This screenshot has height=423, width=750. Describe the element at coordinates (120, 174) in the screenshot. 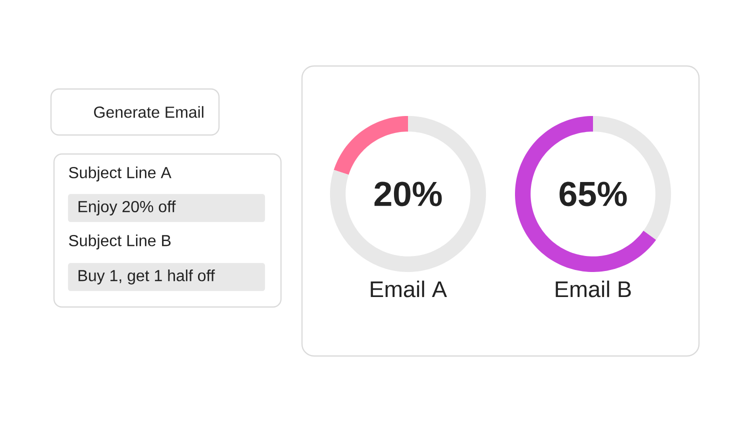

I see `text: Subject Line A` at that location.